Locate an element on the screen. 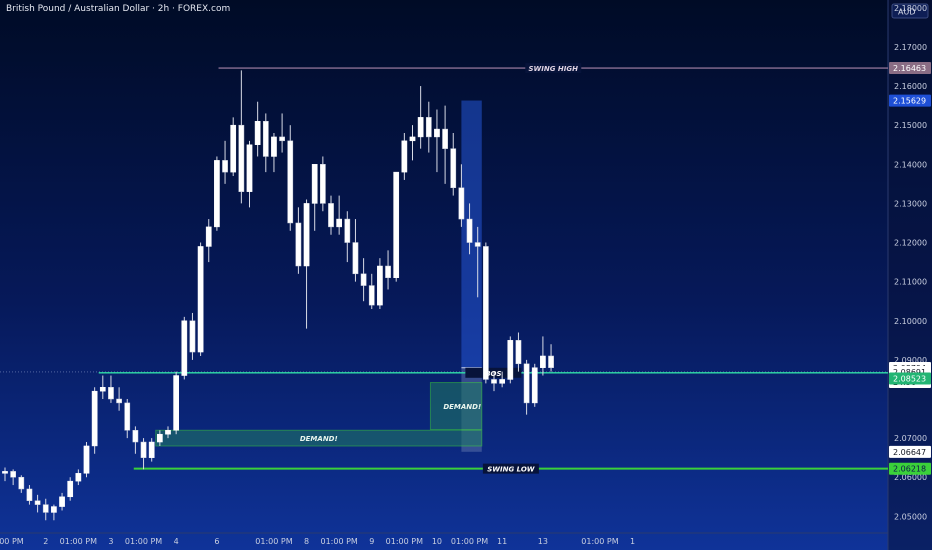  price-tag is located at coordinates (910, 67).